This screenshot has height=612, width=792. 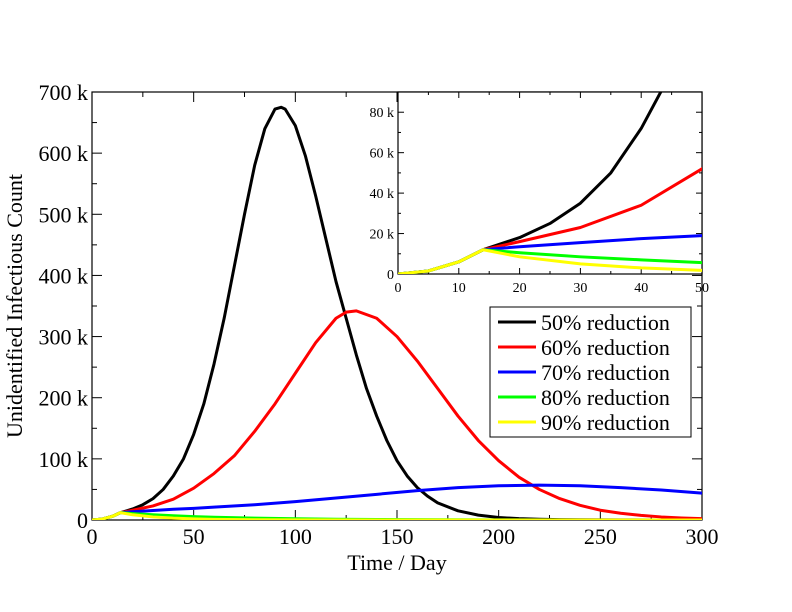 I want to click on x-tick-label: 20, so click(x=520, y=288).